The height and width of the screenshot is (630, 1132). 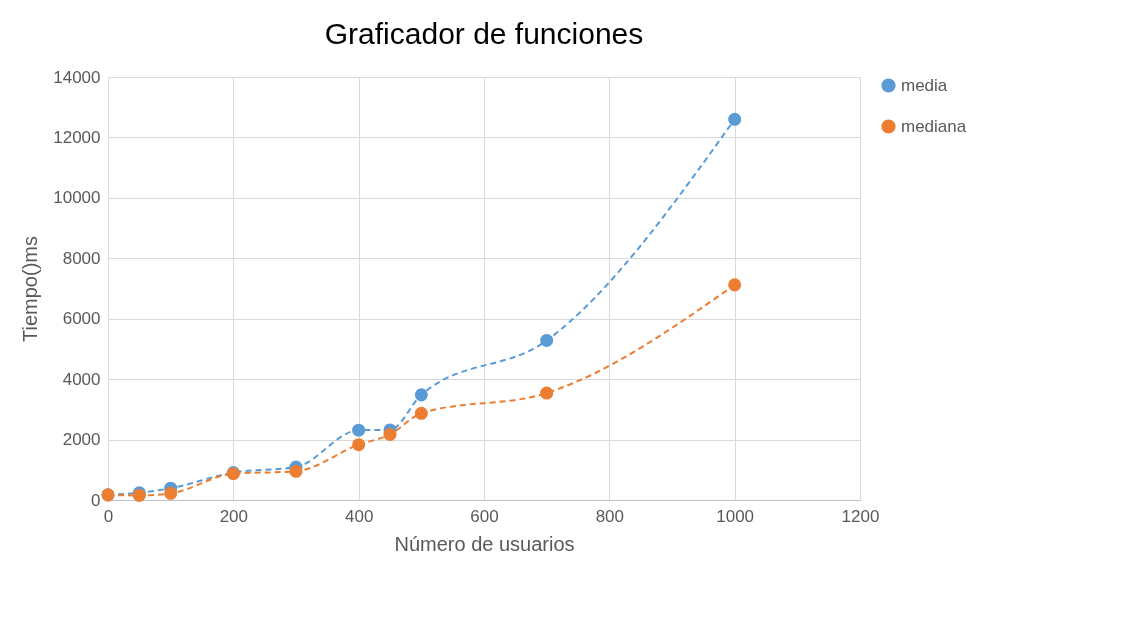 What do you see at coordinates (234, 516) in the screenshot?
I see `x-tick-label: 200` at bounding box center [234, 516].